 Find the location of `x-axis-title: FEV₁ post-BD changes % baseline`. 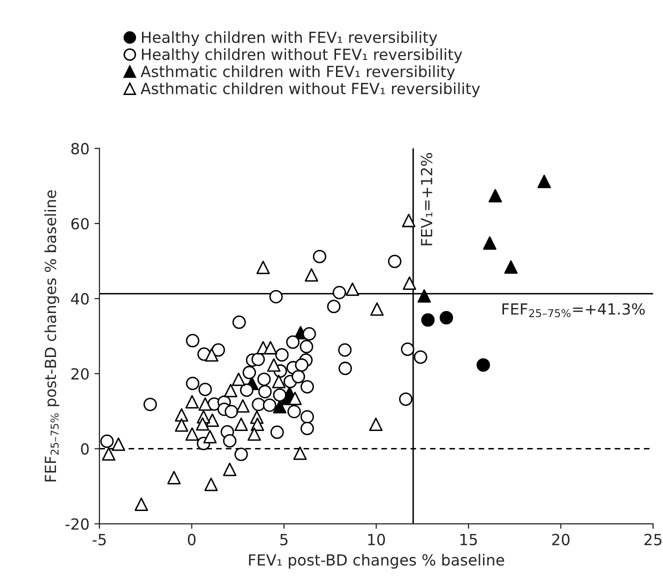

x-axis-title: FEV₁ post-BD changes % baseline is located at coordinates (376, 561).